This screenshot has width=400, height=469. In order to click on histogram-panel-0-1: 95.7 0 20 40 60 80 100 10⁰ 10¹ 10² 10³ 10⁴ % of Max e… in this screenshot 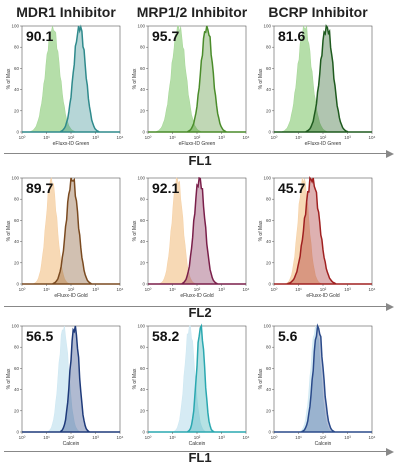, I will do `click(191, 86)`.